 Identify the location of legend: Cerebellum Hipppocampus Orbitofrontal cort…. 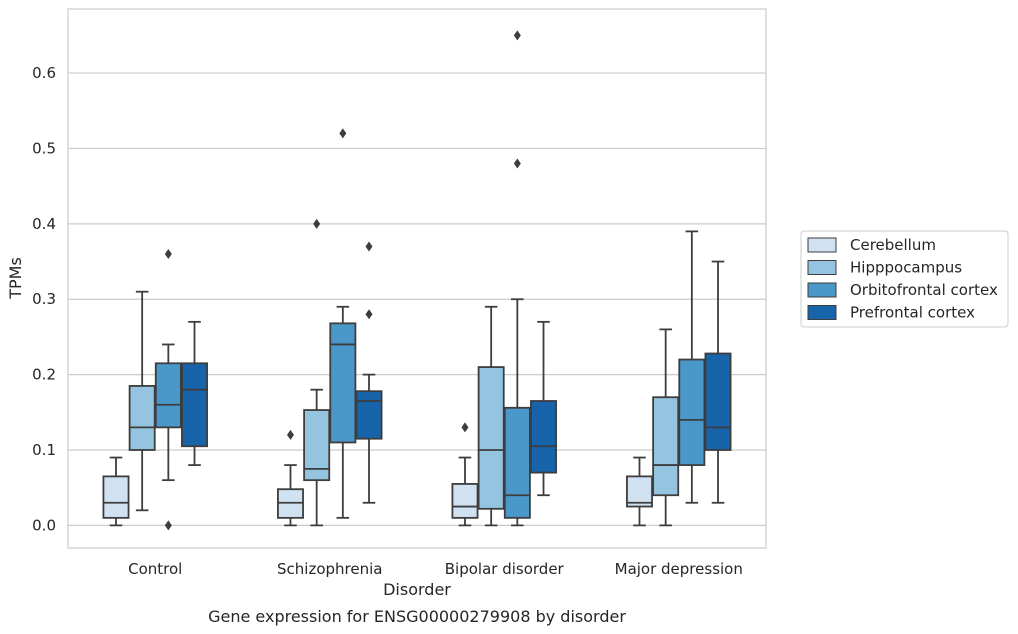
(904, 279).